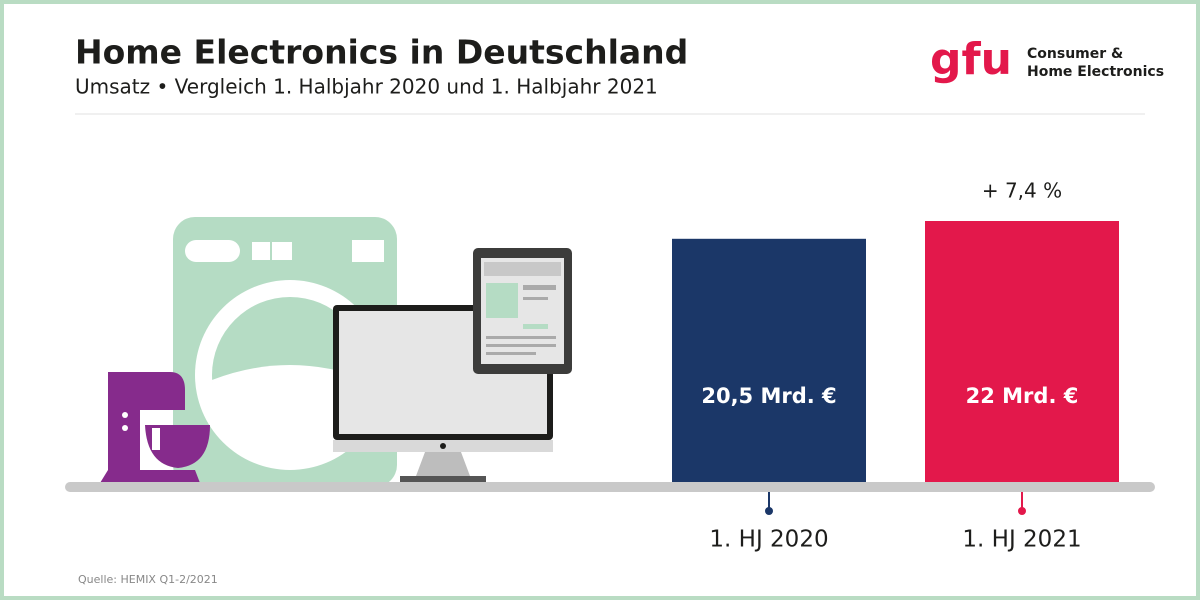  Describe the element at coordinates (381, 52) in the screenshot. I see `title: Home Electronics in Deutschland` at that location.